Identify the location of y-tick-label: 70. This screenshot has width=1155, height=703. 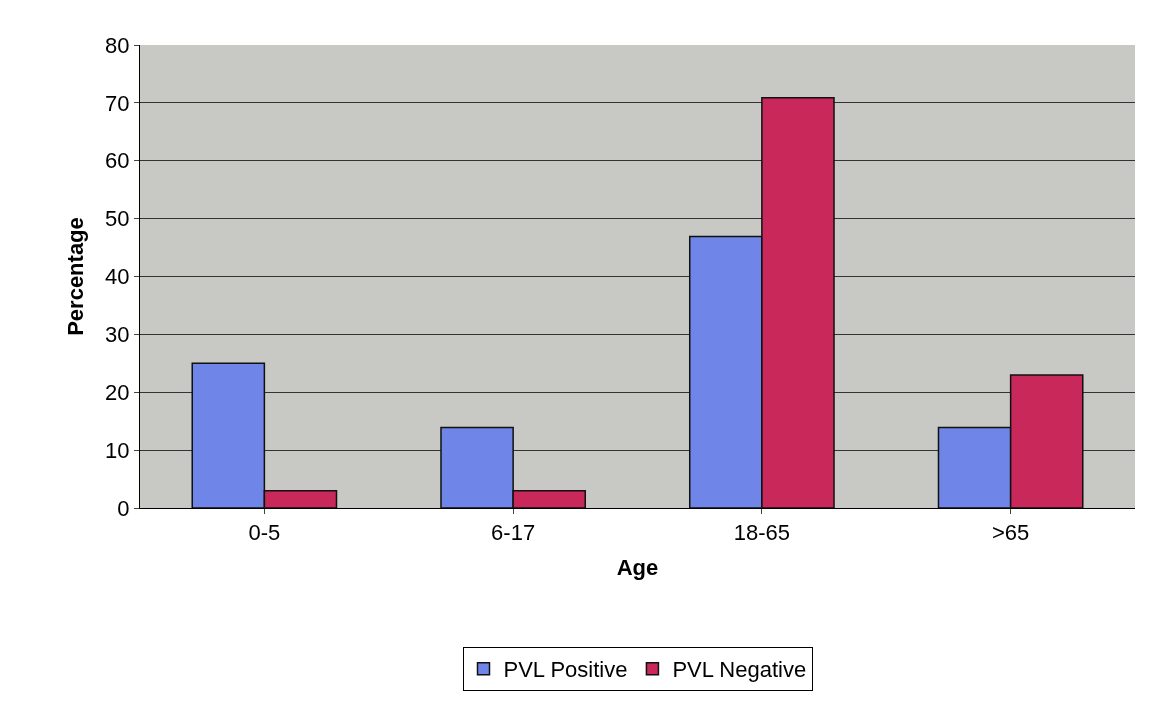
(117, 103).